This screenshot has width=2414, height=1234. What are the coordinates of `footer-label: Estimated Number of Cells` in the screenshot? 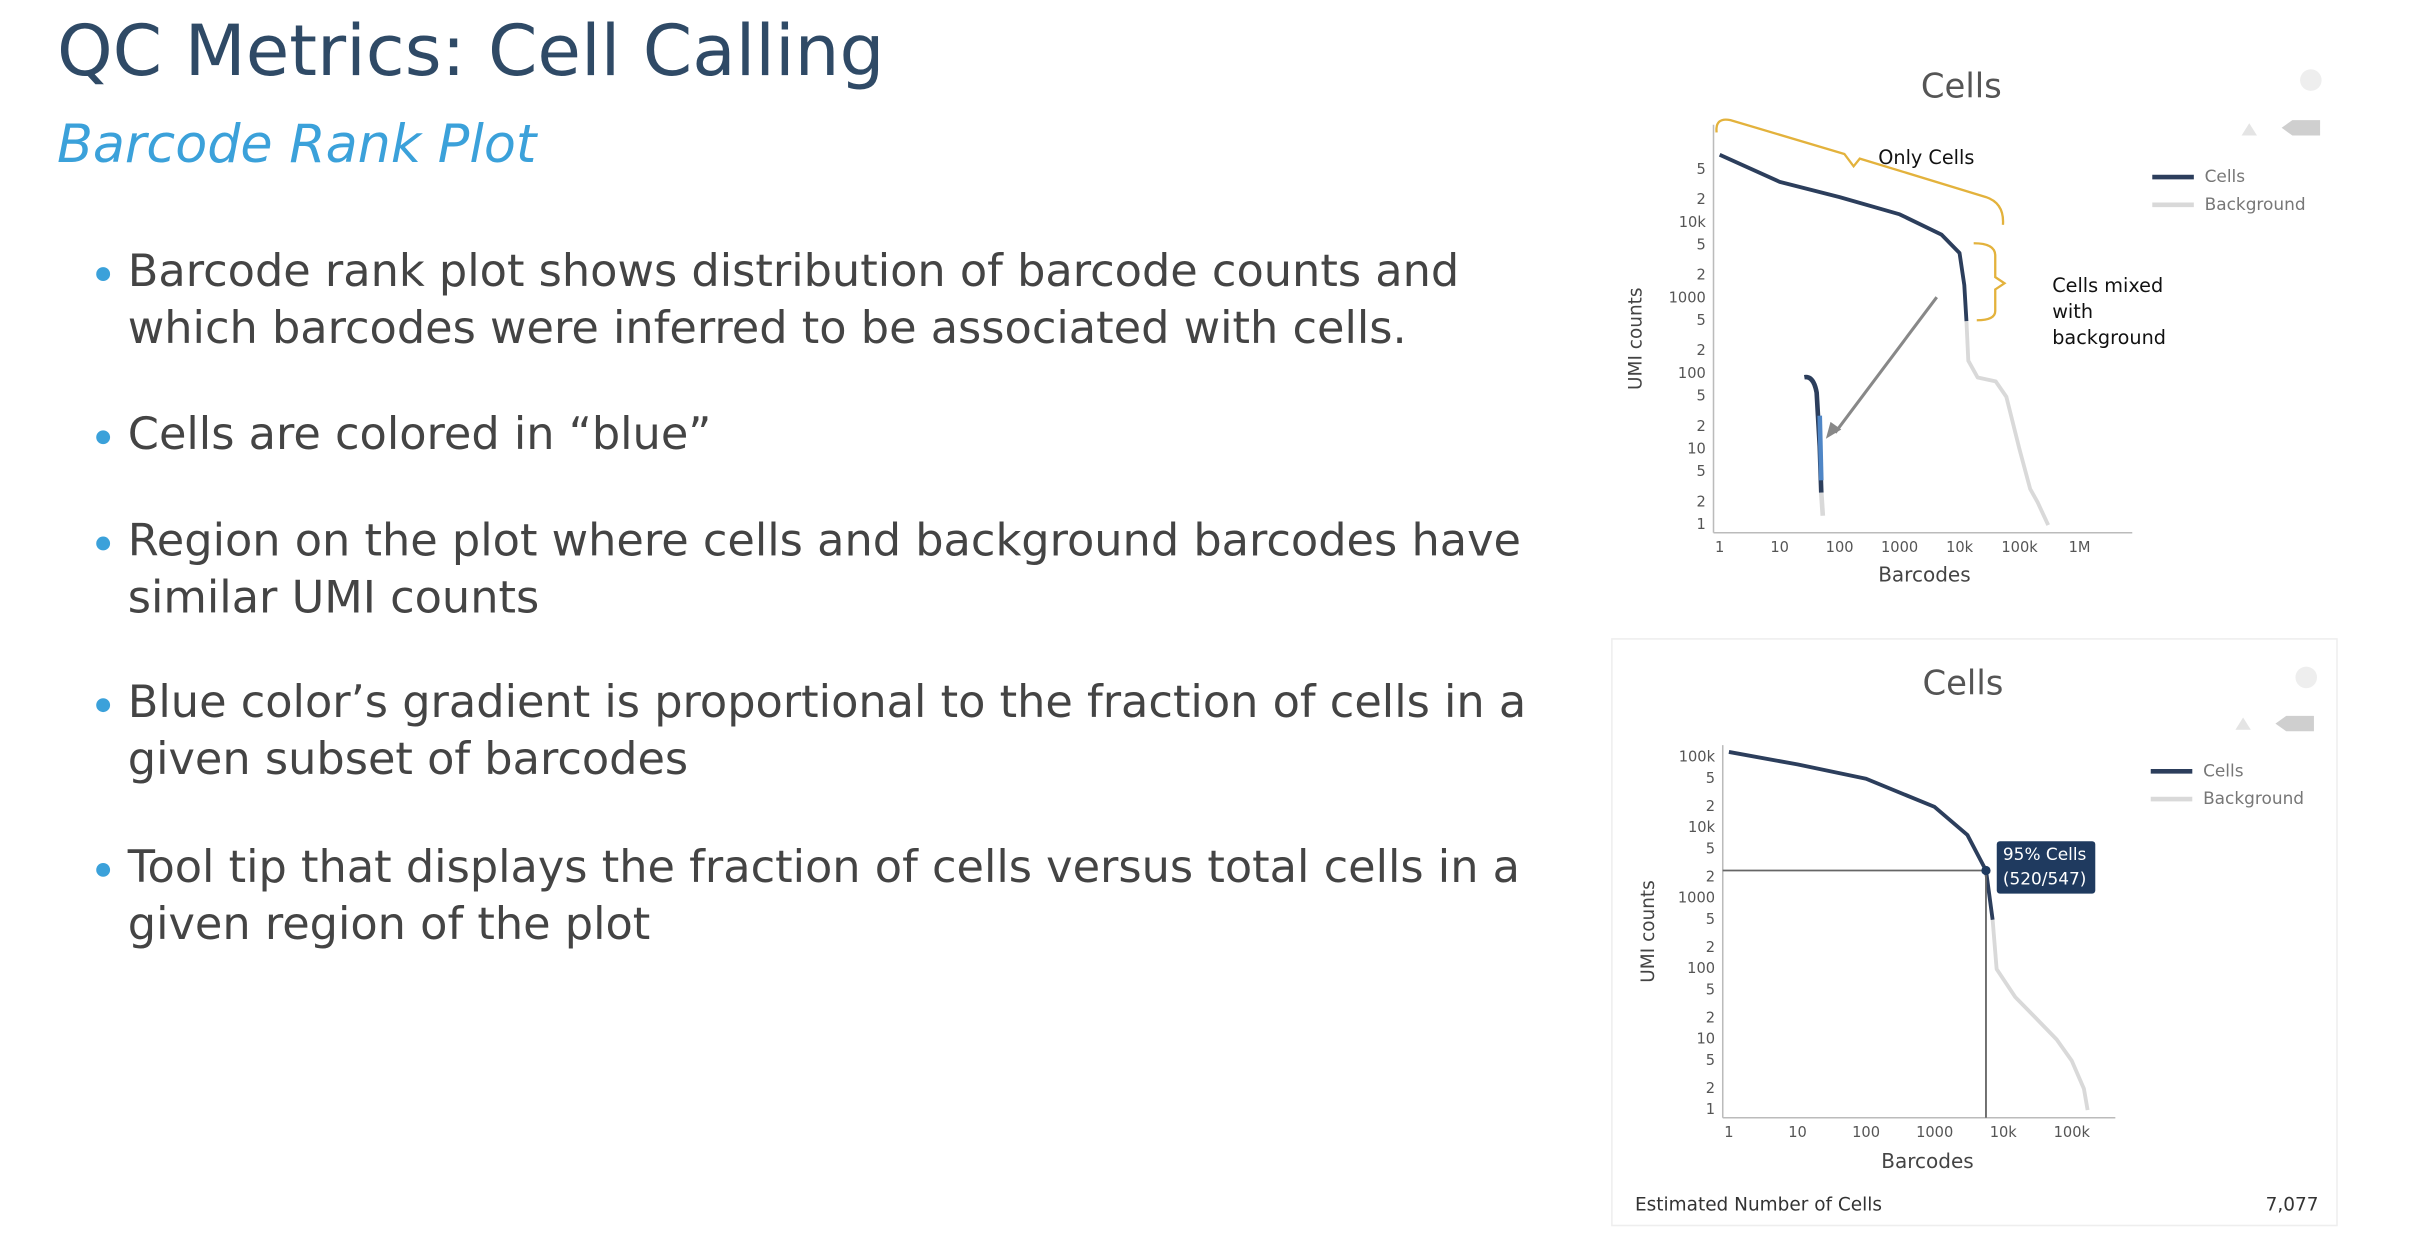 It's located at (1758, 1204).